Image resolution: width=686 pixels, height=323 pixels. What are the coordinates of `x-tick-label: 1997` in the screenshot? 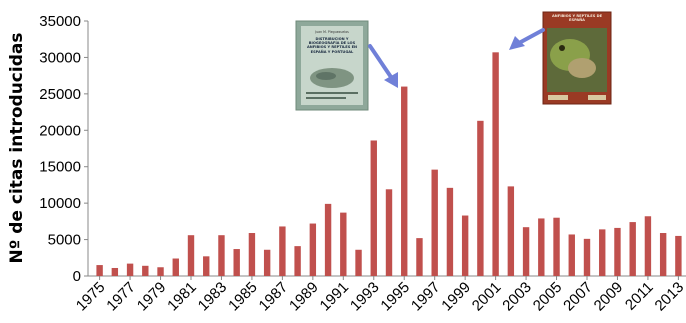 It's located at (426, 297).